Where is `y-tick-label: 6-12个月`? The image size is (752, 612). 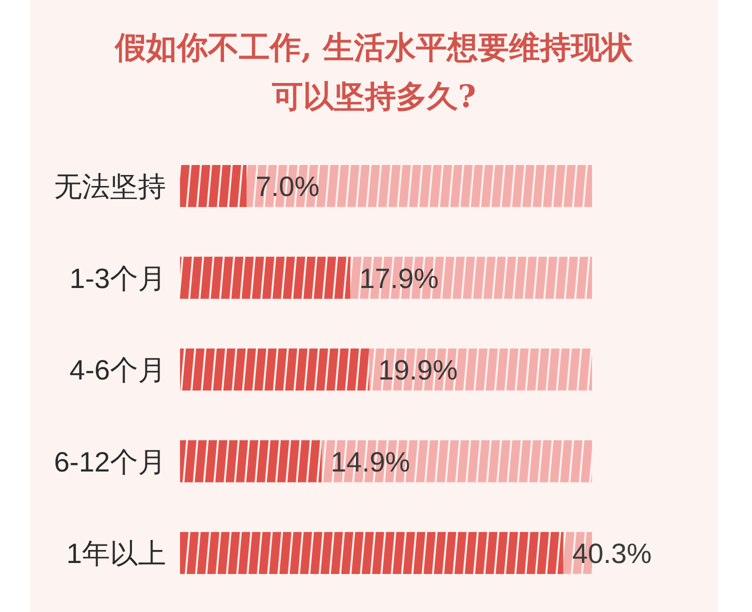 y-tick-label: 6-12个月 is located at coordinates (110, 462).